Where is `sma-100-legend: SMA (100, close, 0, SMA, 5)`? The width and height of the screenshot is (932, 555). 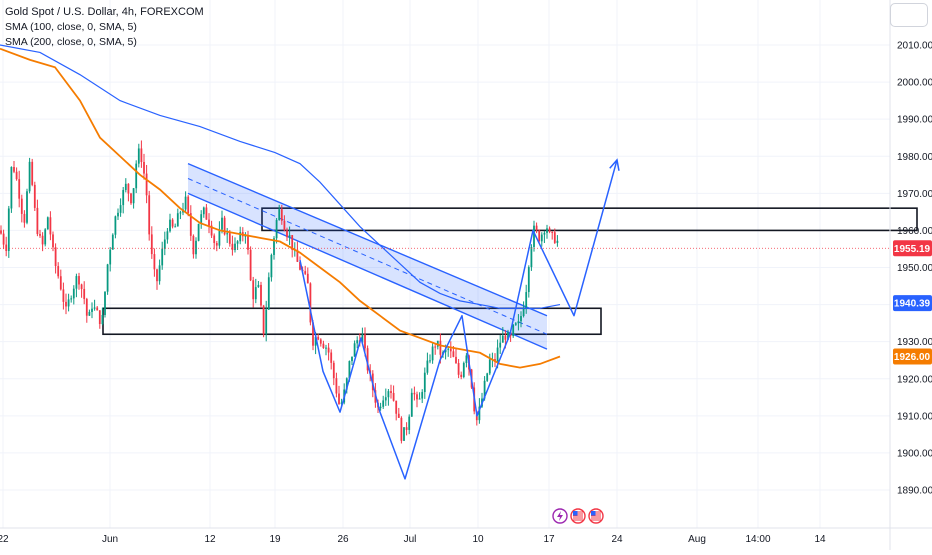
sma-100-legend: SMA (100, close, 0, SMA, 5) is located at coordinates (71, 27).